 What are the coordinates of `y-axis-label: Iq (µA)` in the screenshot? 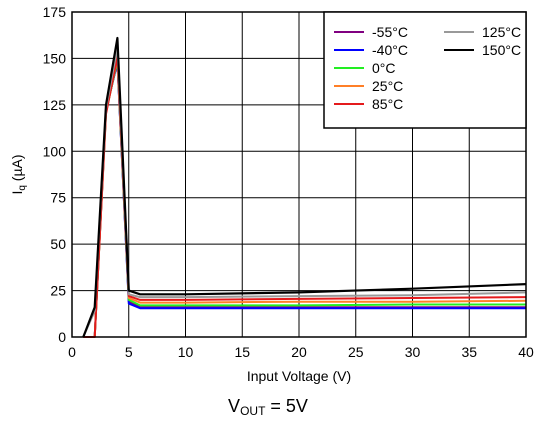 It's located at (18, 174).